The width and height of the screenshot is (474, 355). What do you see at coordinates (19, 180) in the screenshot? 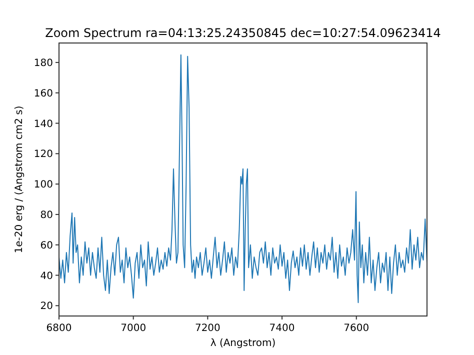
I see `y-axis-title: 1e-20 erg / (Angstrom cm2 s)` at bounding box center [19, 180].